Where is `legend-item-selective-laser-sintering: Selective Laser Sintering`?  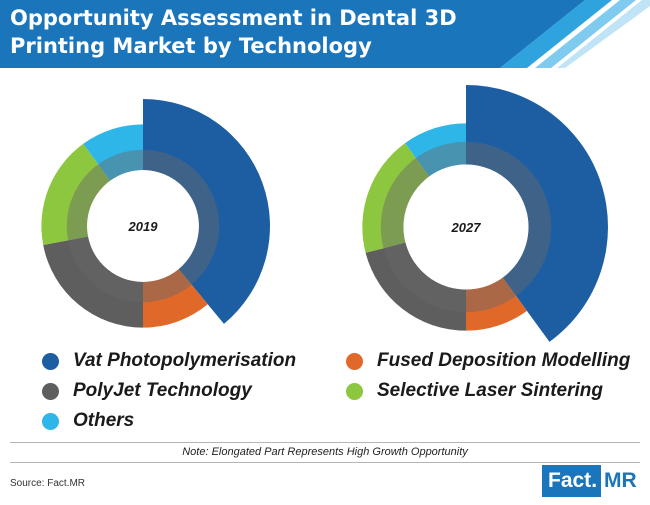 legend-item-selective-laser-sintering: Selective Laser Sintering is located at coordinates (474, 391).